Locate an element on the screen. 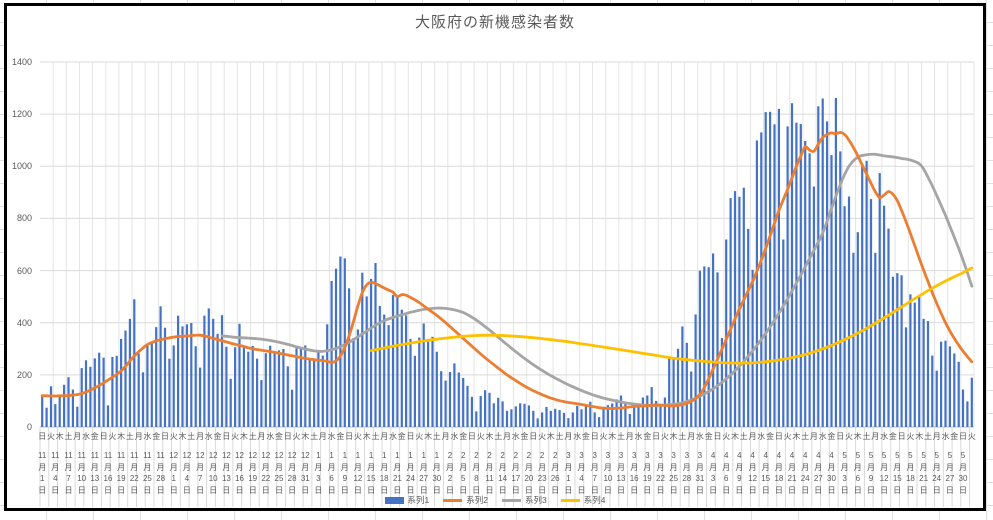 The image size is (993, 520). x-axis-date-label: 5 月 15 日 is located at coordinates (897, 473).